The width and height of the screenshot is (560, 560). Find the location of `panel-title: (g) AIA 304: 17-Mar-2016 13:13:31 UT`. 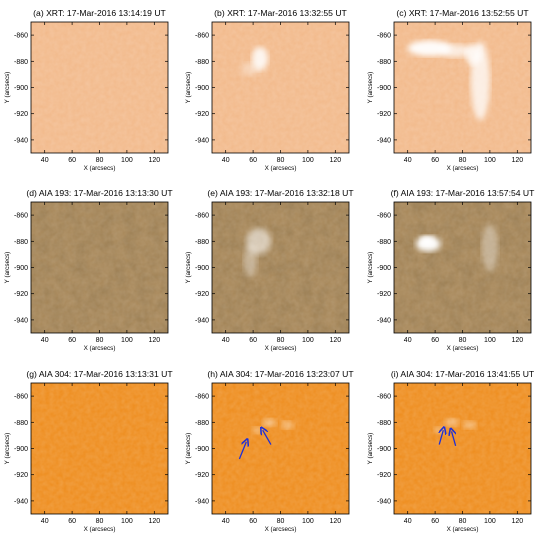

panel-title: (g) AIA 304: 17-Mar-2016 13:13:31 UT is located at coordinates (99, 374).